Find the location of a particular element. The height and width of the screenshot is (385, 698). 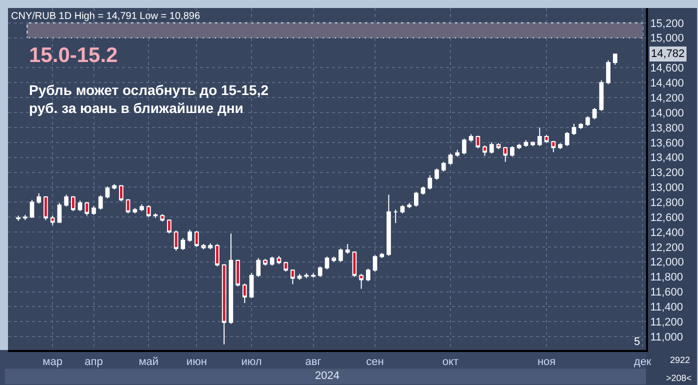

y-tick-label: 11,800 is located at coordinates (667, 278).